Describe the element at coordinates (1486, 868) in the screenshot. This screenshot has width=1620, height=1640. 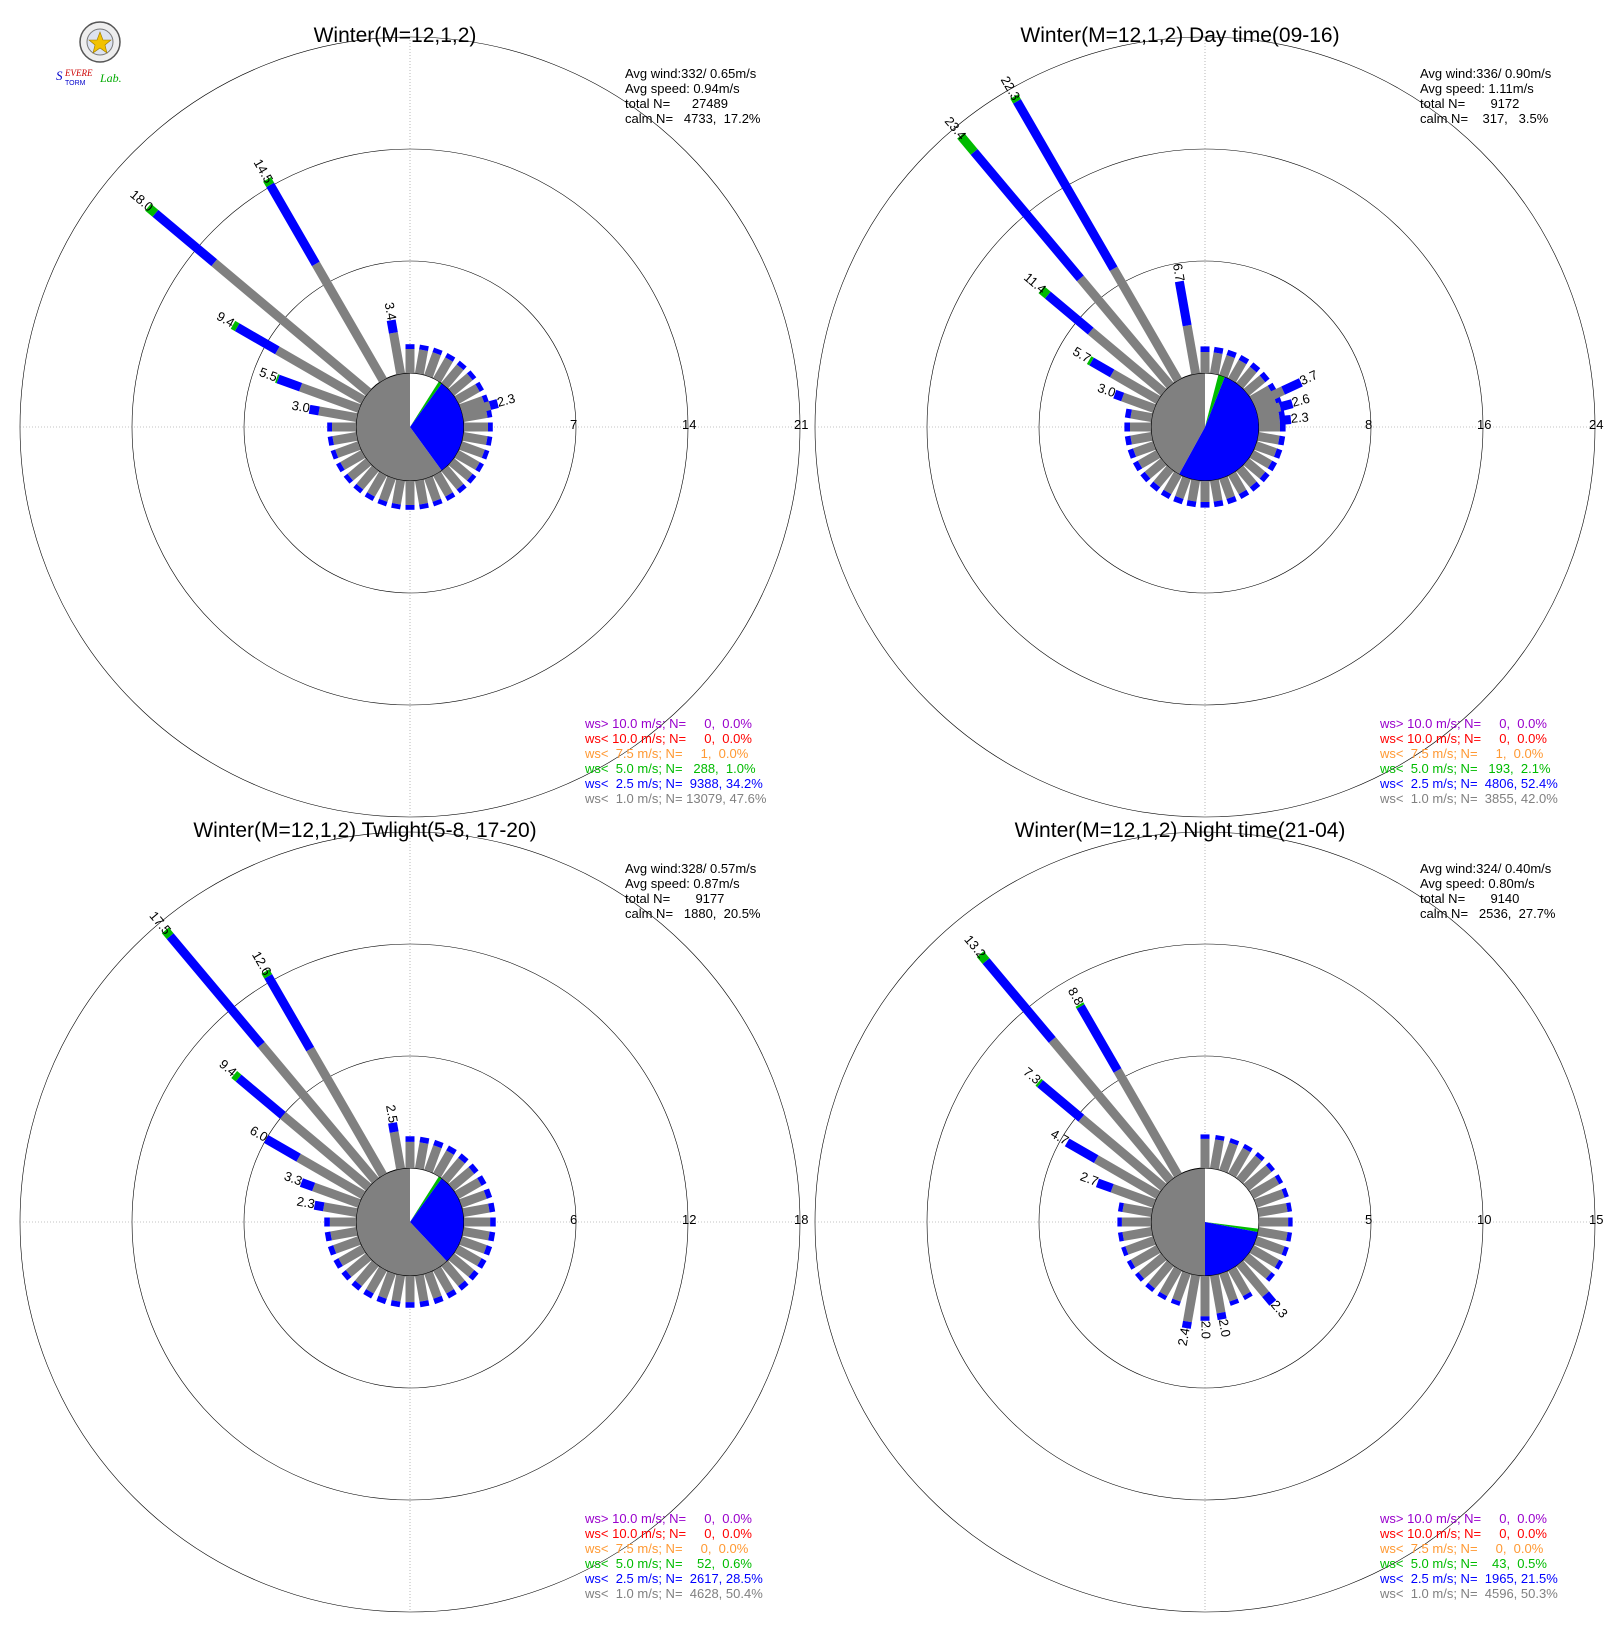
I see `info-line: Avg wind:324/ 0.40m/s` at that location.